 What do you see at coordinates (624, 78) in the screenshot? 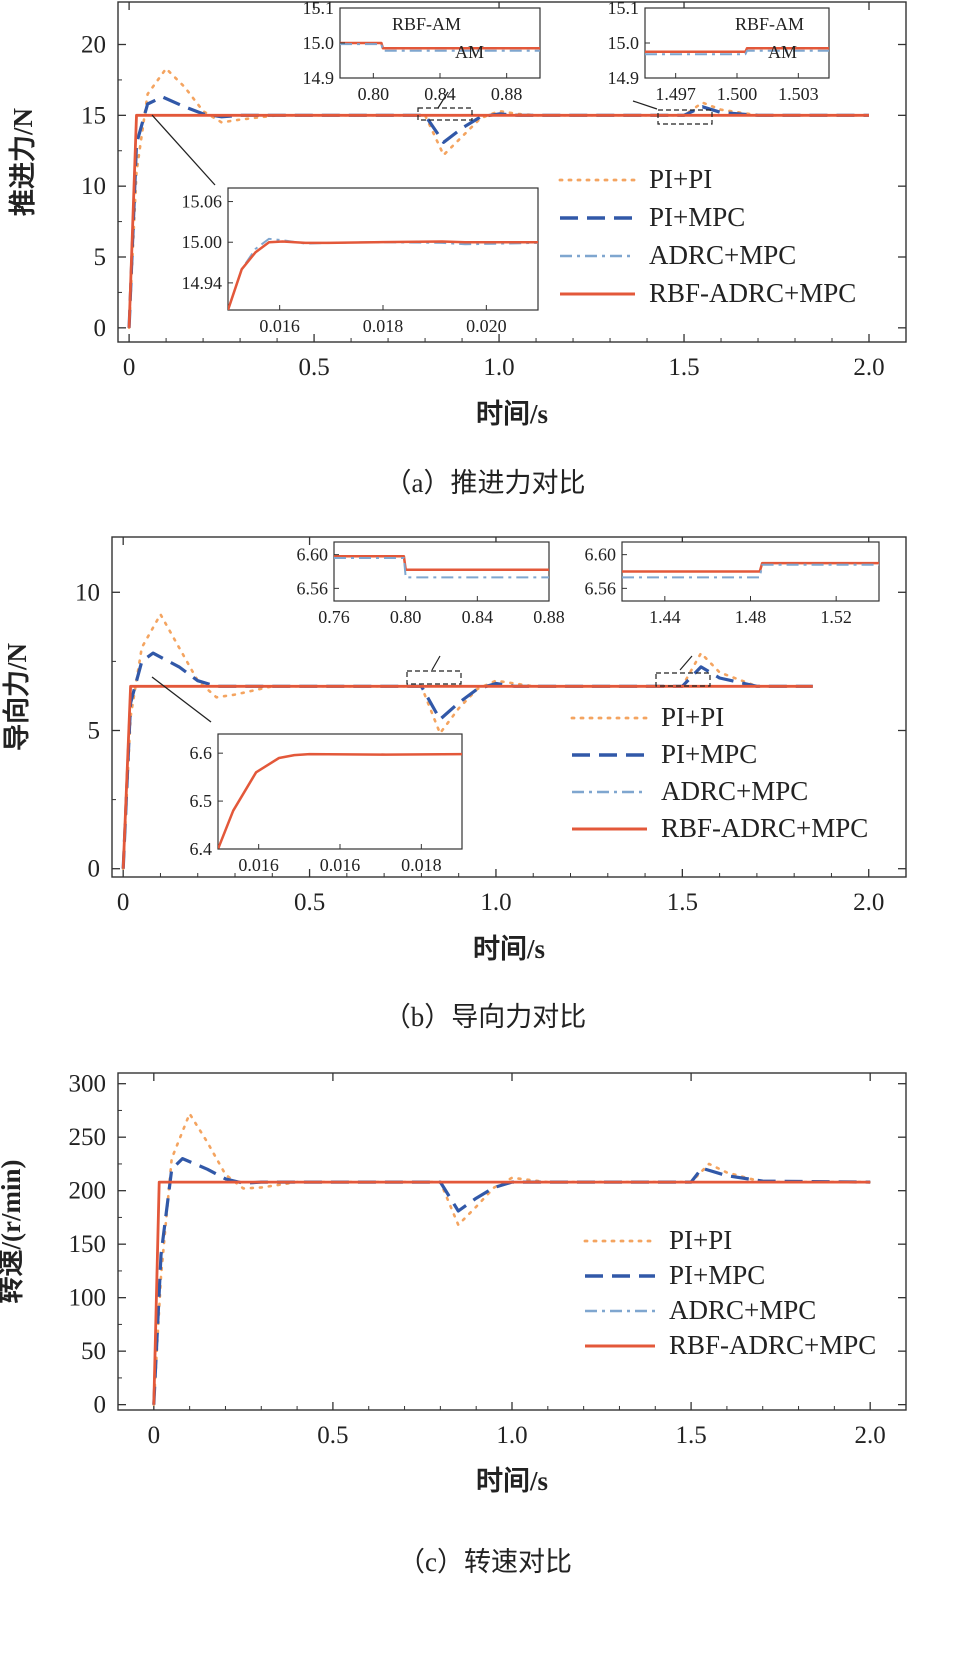
I see `inset-y-tick-label: 14.9` at bounding box center [624, 78].